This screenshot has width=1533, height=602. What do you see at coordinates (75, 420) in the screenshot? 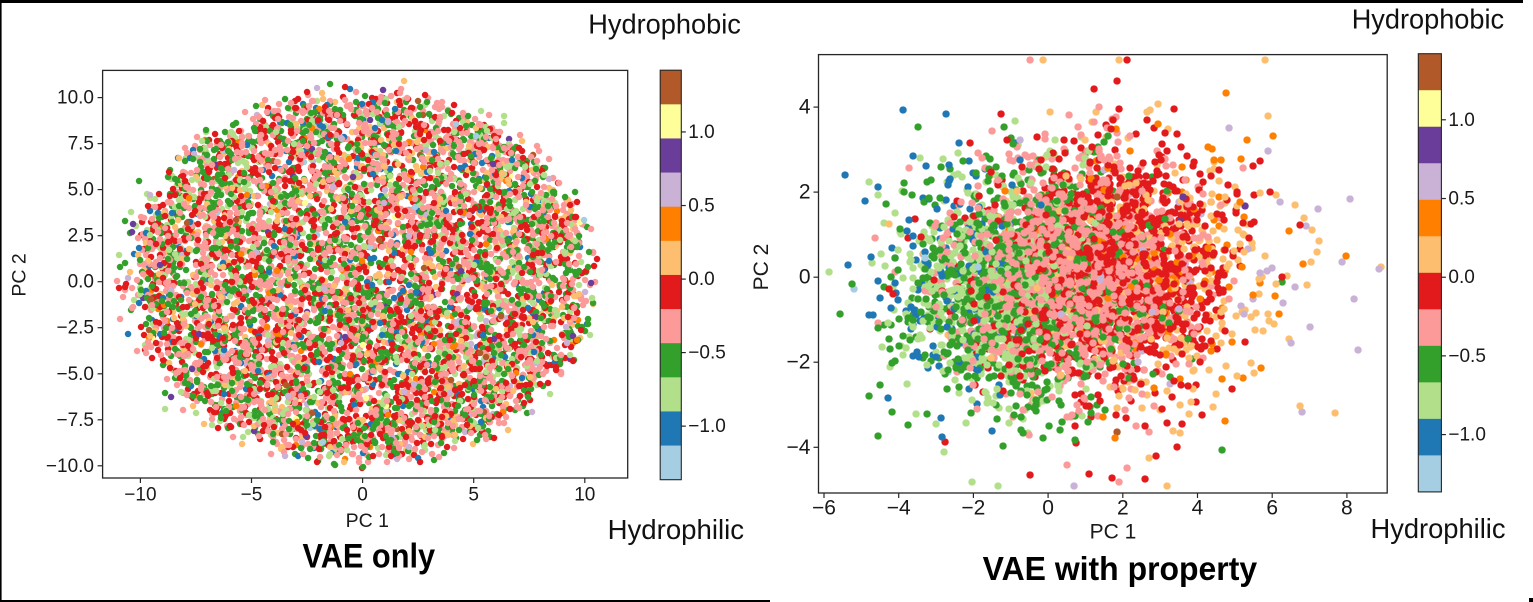
I see `svg-text: −7.5` at bounding box center [75, 420].